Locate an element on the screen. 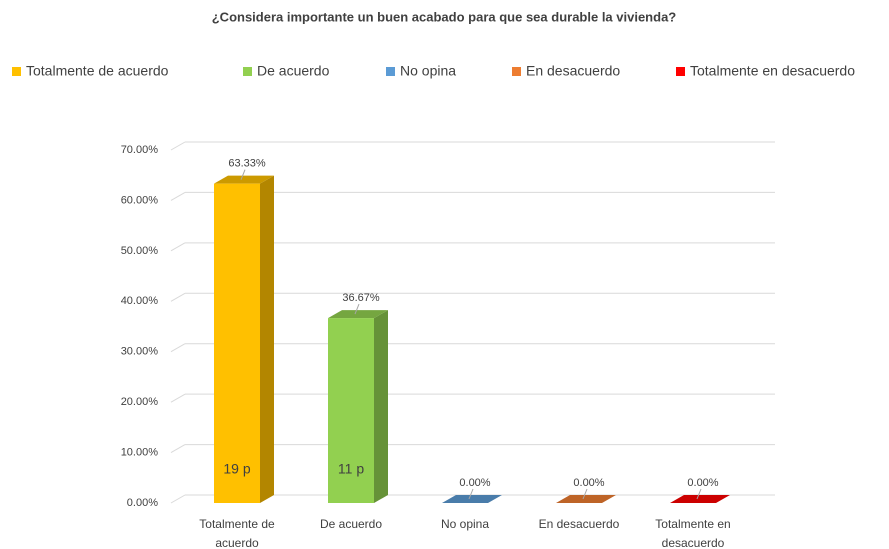  y-tick-label: 50.00% is located at coordinates (140, 251).